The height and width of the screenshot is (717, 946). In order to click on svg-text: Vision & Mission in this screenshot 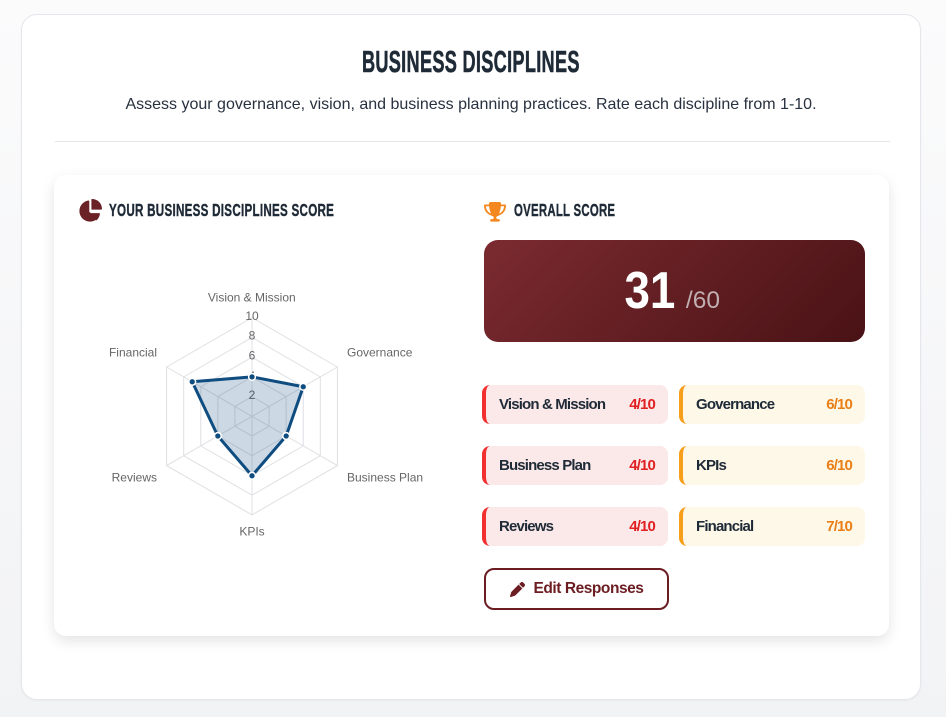, I will do `click(252, 297)`.